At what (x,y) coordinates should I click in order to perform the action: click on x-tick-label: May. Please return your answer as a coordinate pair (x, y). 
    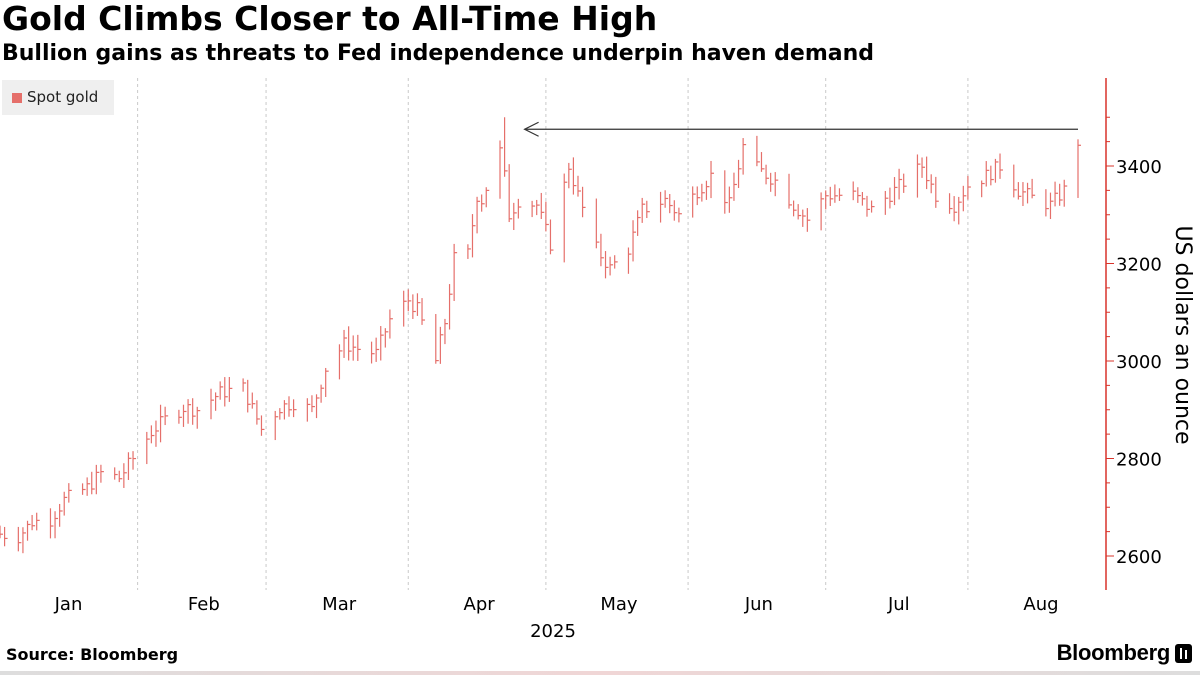
    Looking at the image, I should click on (619, 604).